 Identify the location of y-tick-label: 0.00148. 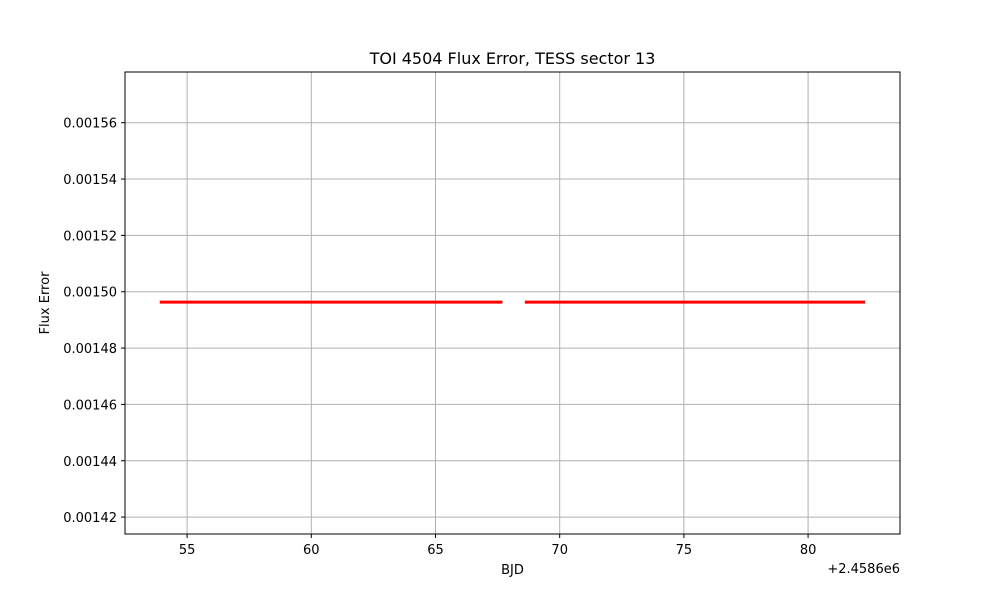
(90, 349).